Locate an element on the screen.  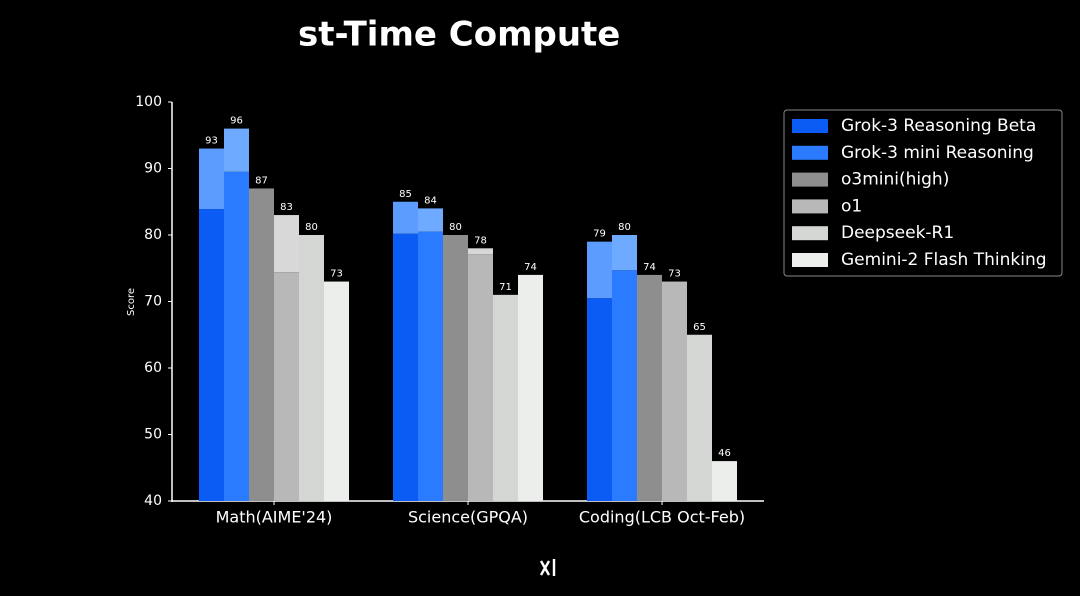
y-tick-label: 70 is located at coordinates (153, 302).